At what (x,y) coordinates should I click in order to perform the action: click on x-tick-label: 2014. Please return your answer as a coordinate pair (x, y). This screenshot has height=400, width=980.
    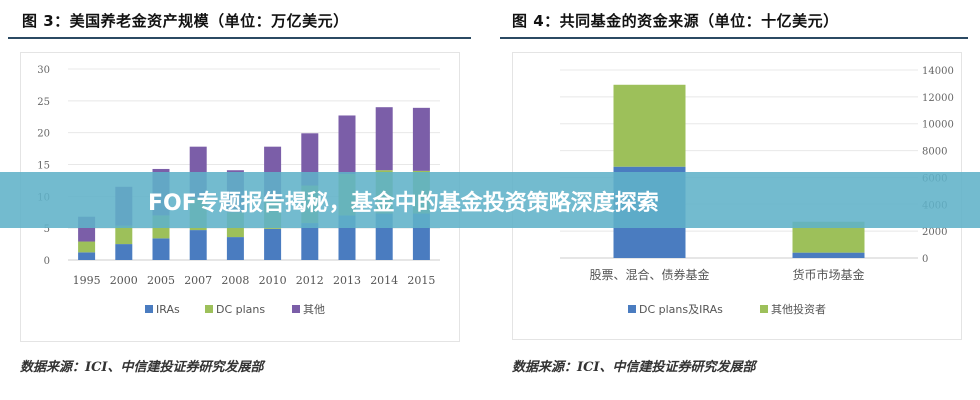
    Looking at the image, I should click on (384, 280).